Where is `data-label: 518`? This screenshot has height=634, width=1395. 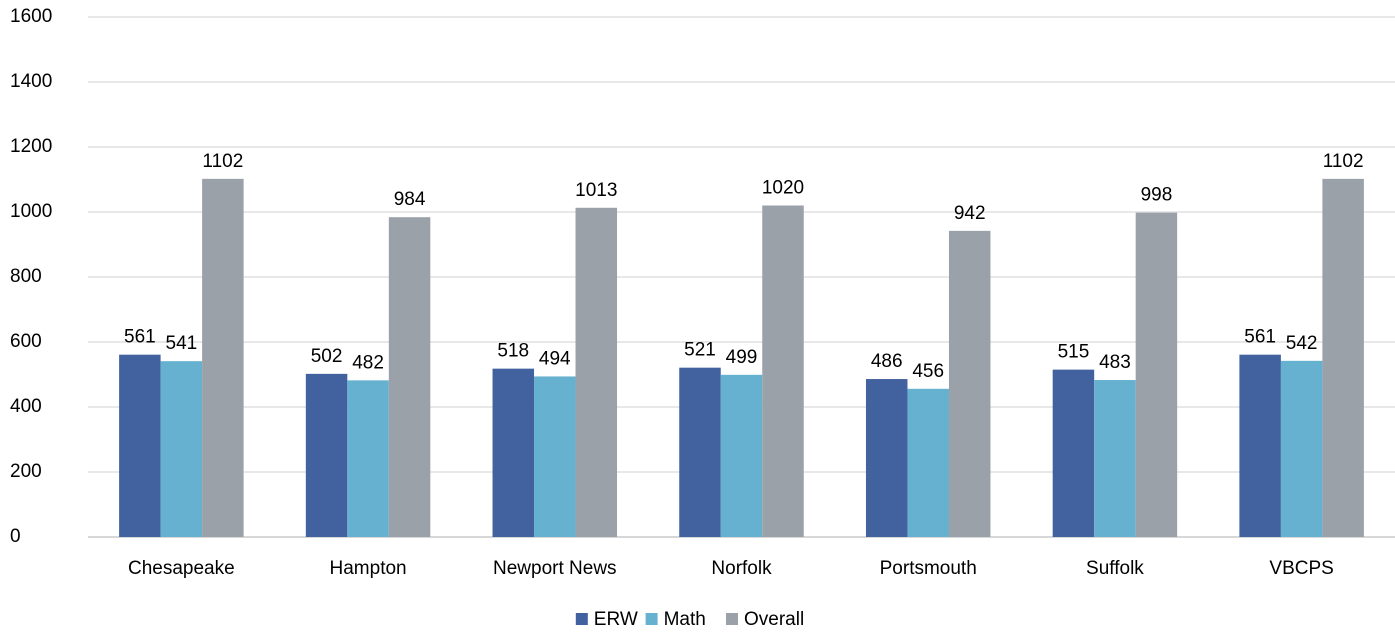 data-label: 518 is located at coordinates (513, 351).